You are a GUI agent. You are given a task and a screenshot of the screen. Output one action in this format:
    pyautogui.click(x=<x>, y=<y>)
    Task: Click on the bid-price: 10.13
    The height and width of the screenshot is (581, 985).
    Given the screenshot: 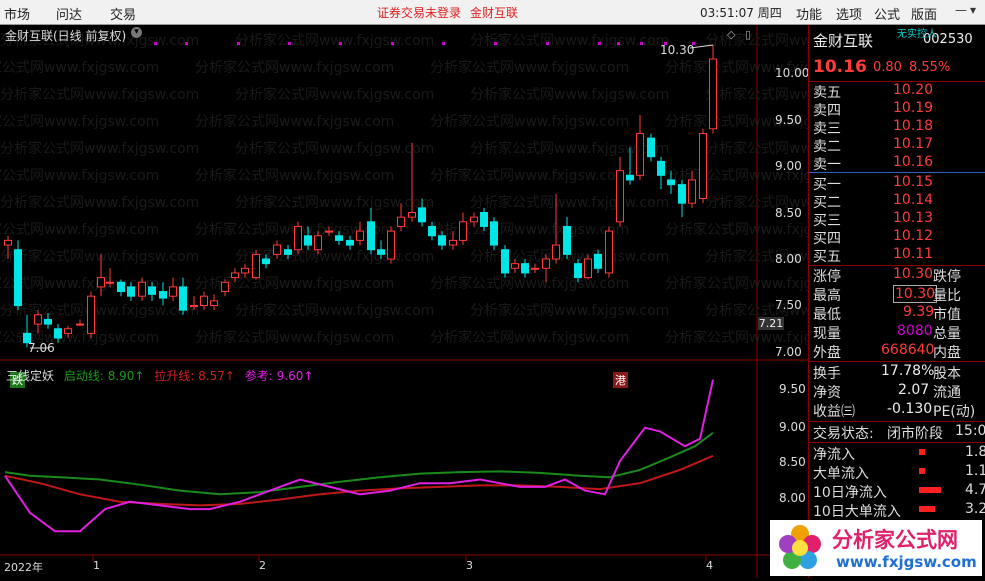 What is the action you would take?
    pyautogui.click(x=913, y=218)
    